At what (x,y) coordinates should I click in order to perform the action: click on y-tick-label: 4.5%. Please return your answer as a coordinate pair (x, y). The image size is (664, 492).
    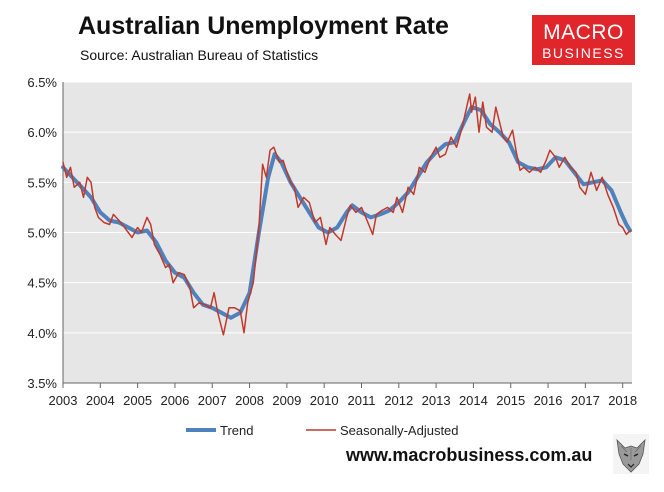
    Looking at the image, I should click on (42, 283).